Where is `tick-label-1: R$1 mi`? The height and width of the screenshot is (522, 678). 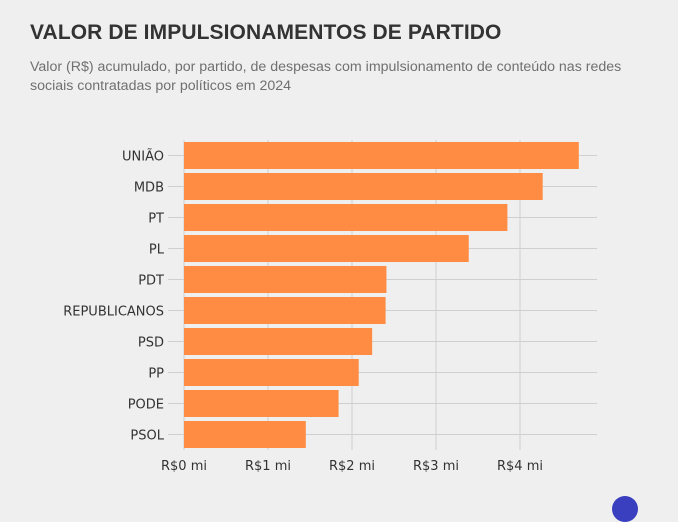
tick-label-1: R$1 mi is located at coordinates (268, 466).